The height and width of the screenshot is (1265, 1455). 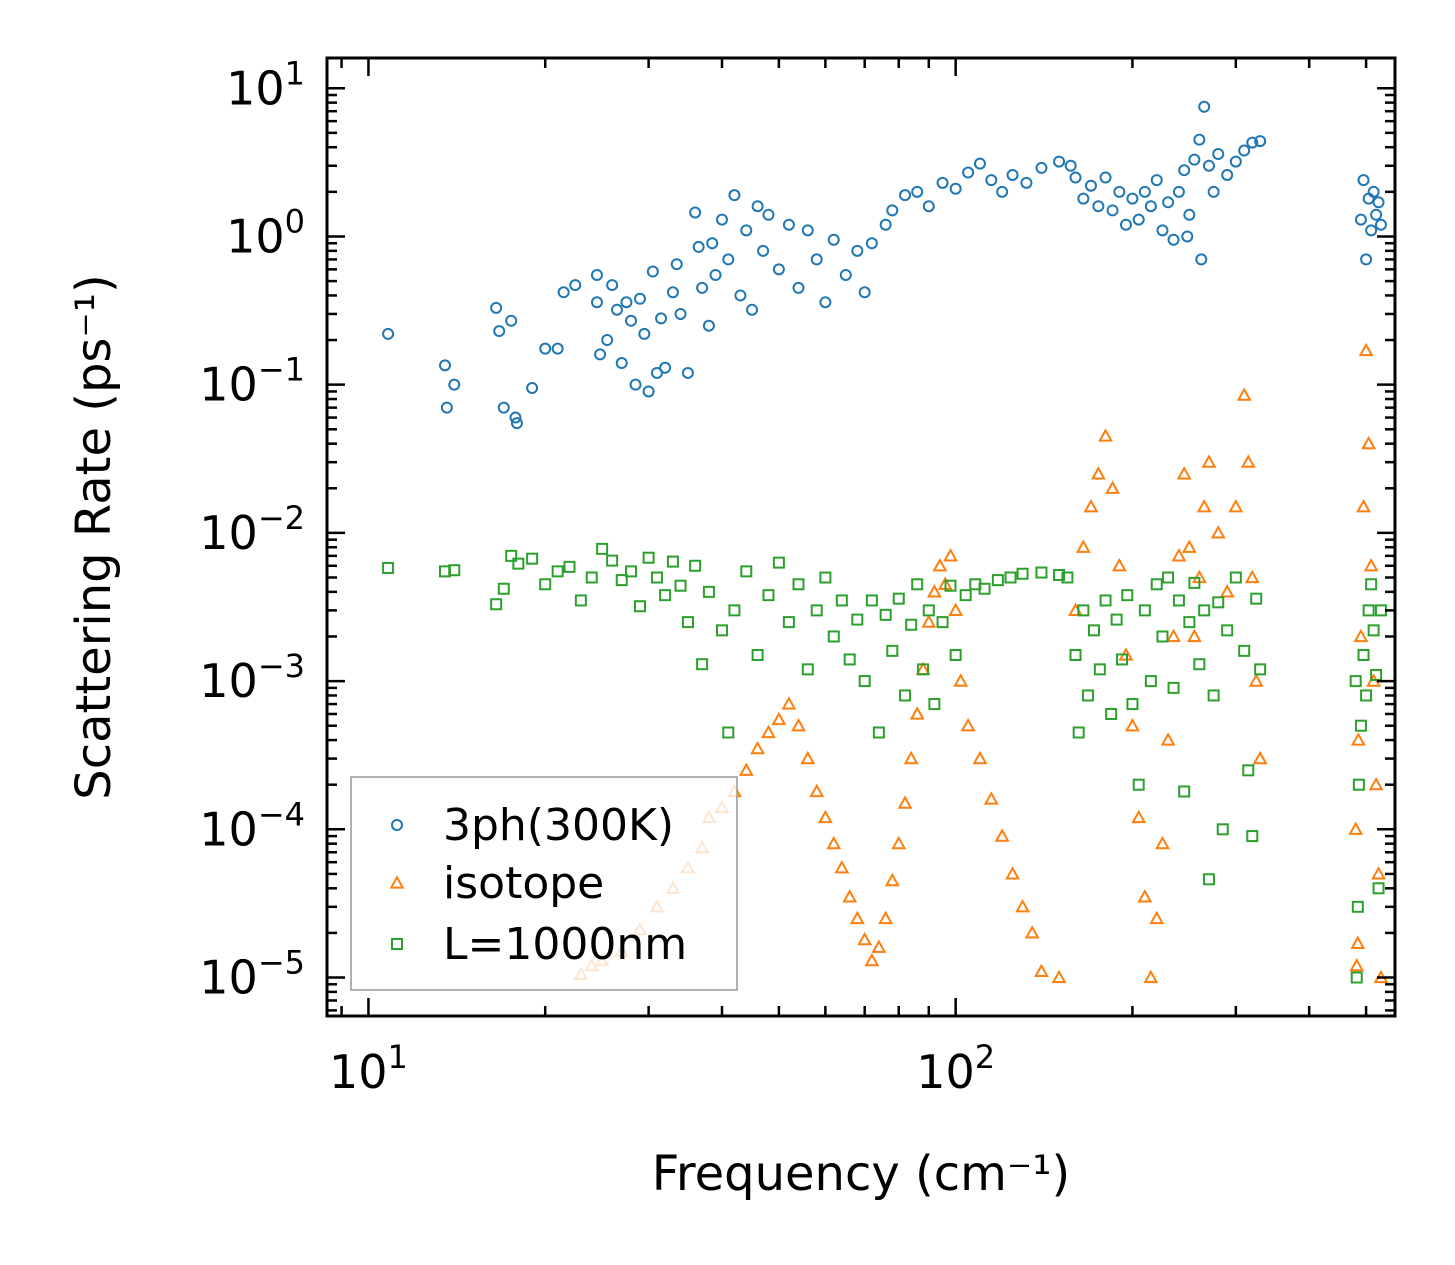 I want to click on y-tick-label: 10−4, so click(x=252, y=825).